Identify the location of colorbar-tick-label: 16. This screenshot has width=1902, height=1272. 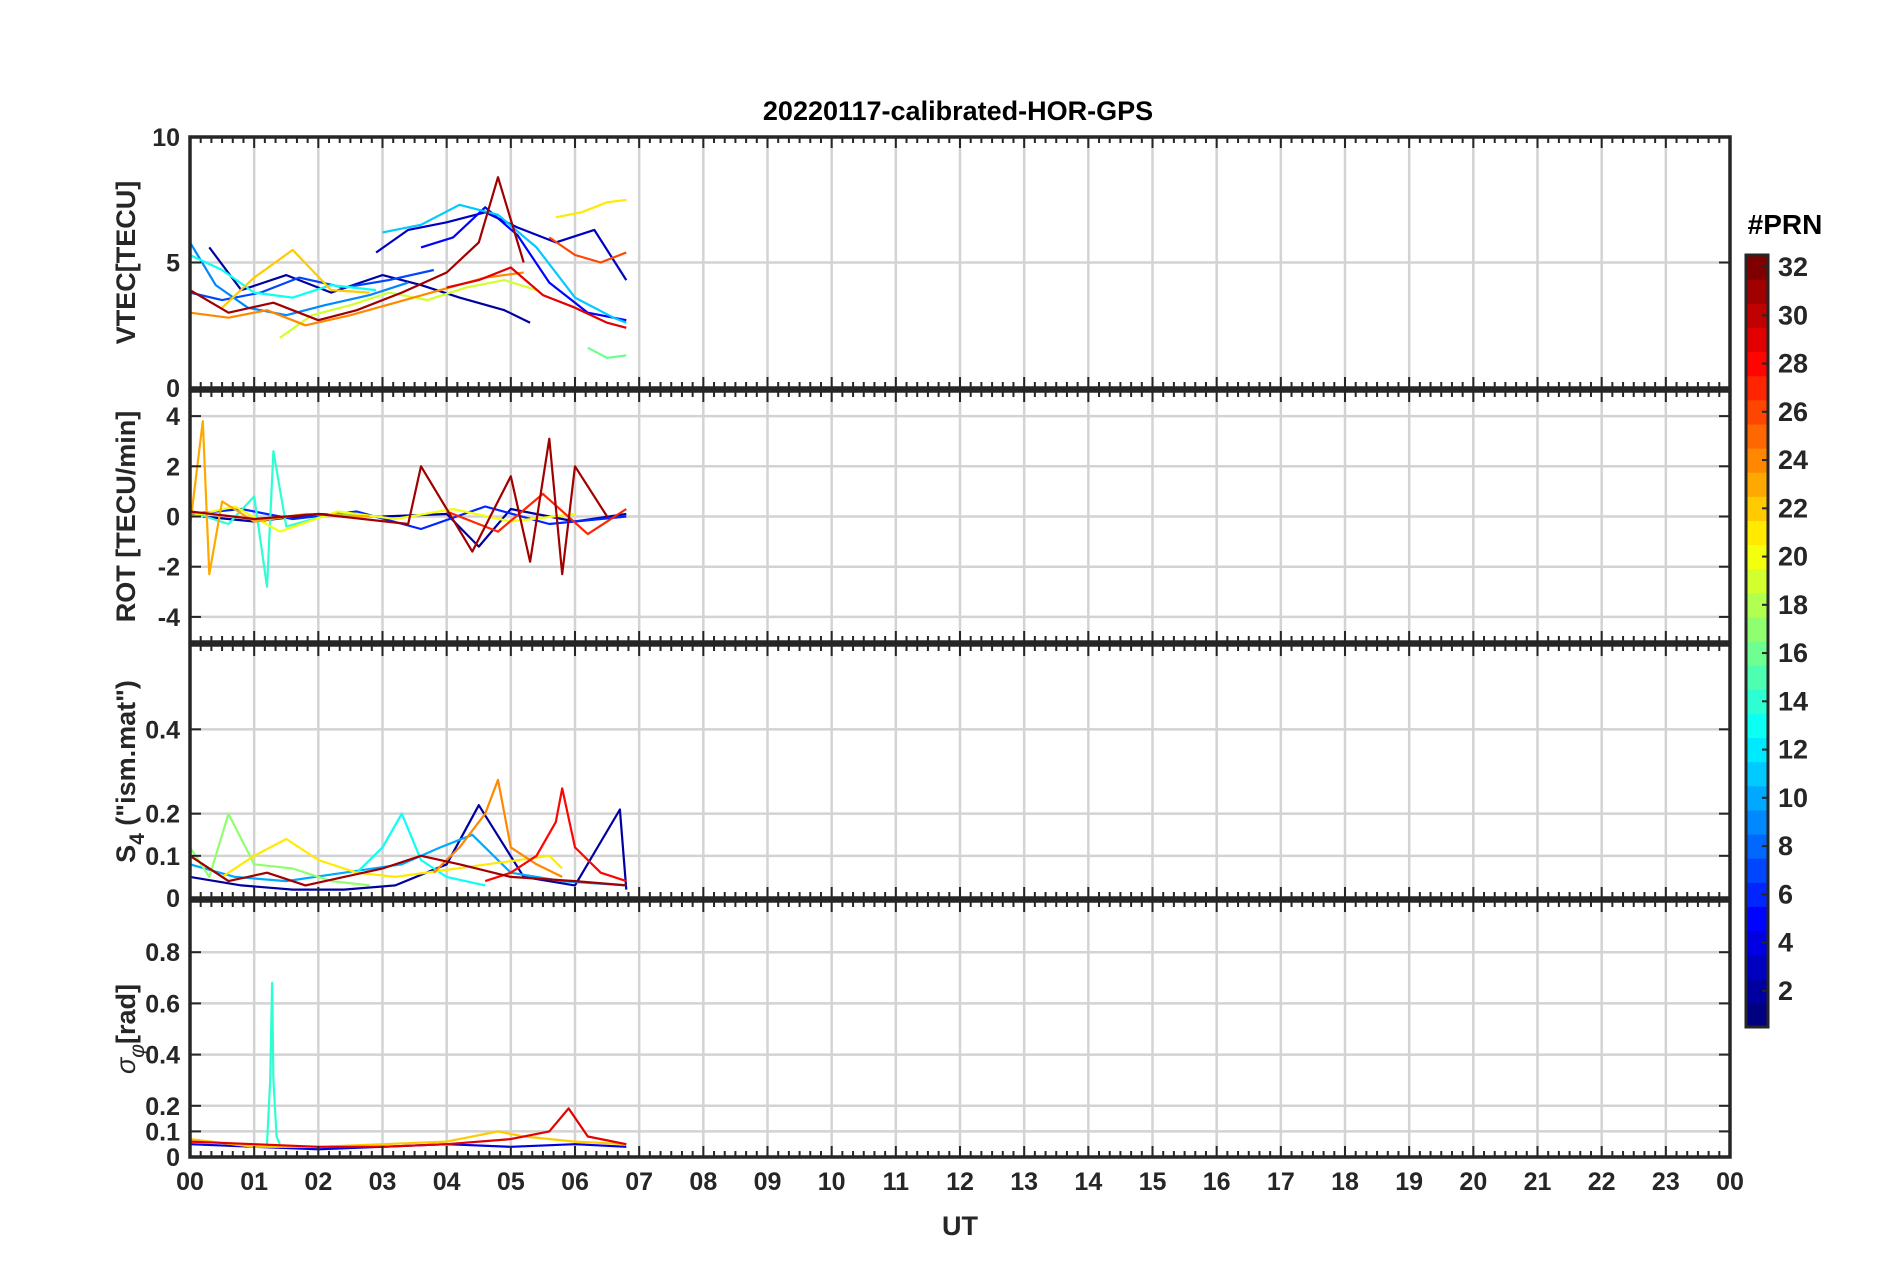
(1793, 653).